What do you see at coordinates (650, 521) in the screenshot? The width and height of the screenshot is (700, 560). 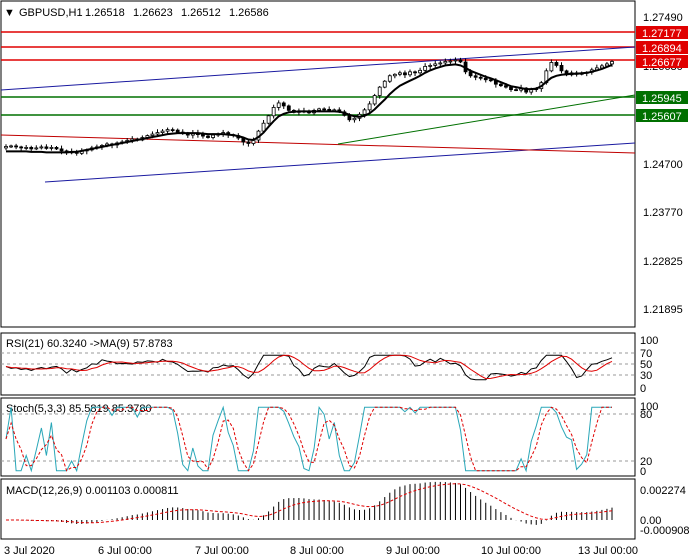 I see `macd-tick: 0.00` at bounding box center [650, 521].